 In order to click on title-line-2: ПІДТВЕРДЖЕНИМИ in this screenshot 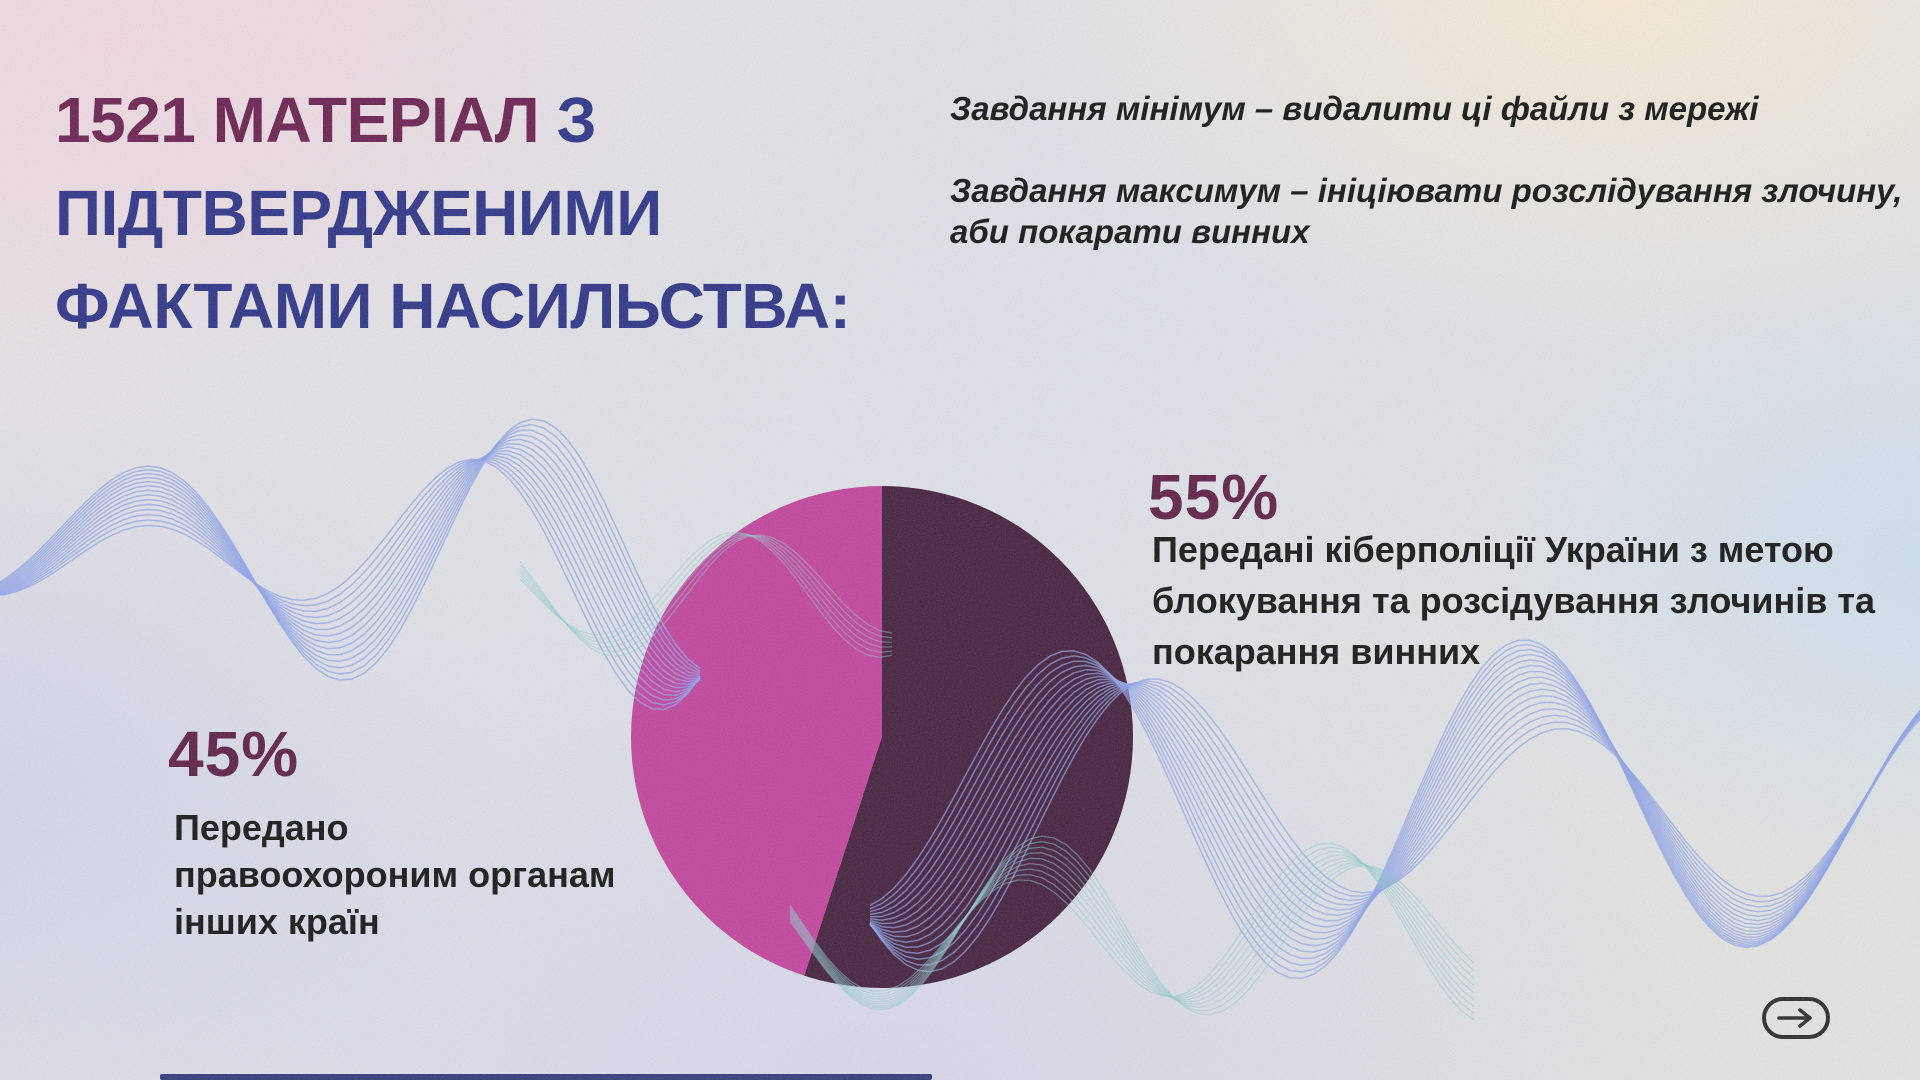, I will do `click(358, 213)`.